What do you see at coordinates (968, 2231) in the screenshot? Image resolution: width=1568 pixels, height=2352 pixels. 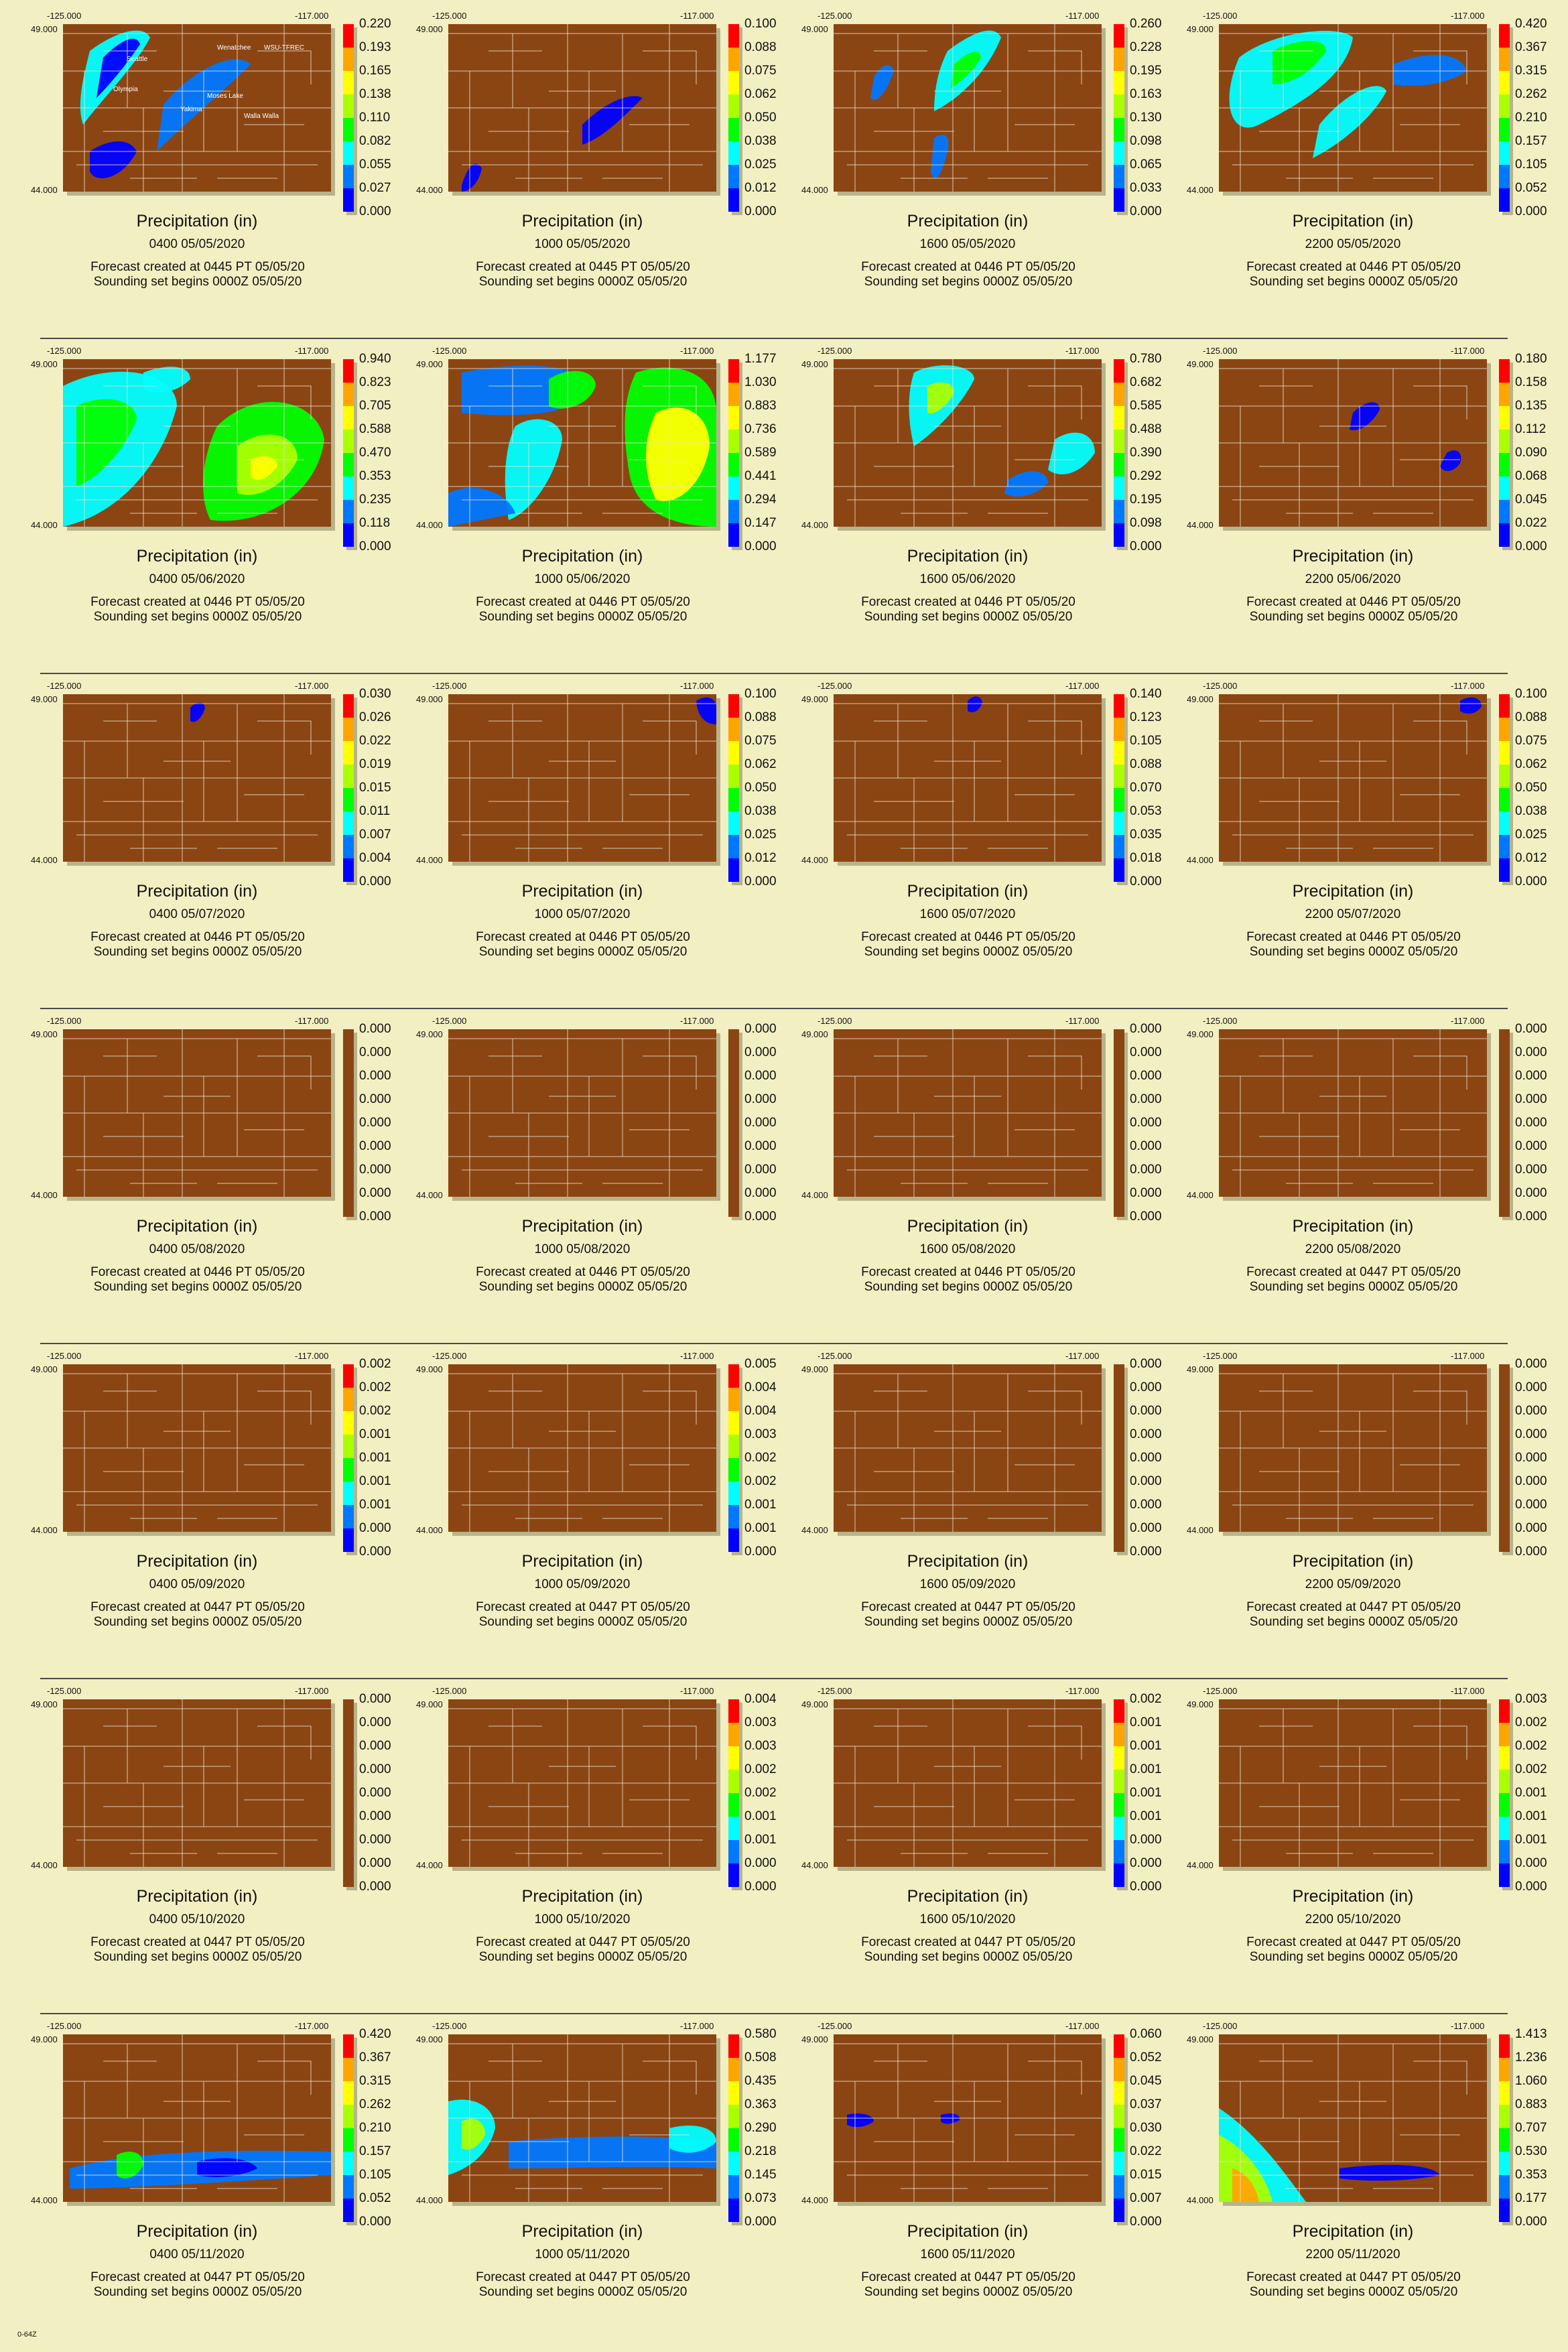 I see `panel-title: Precipitation (in)` at bounding box center [968, 2231].